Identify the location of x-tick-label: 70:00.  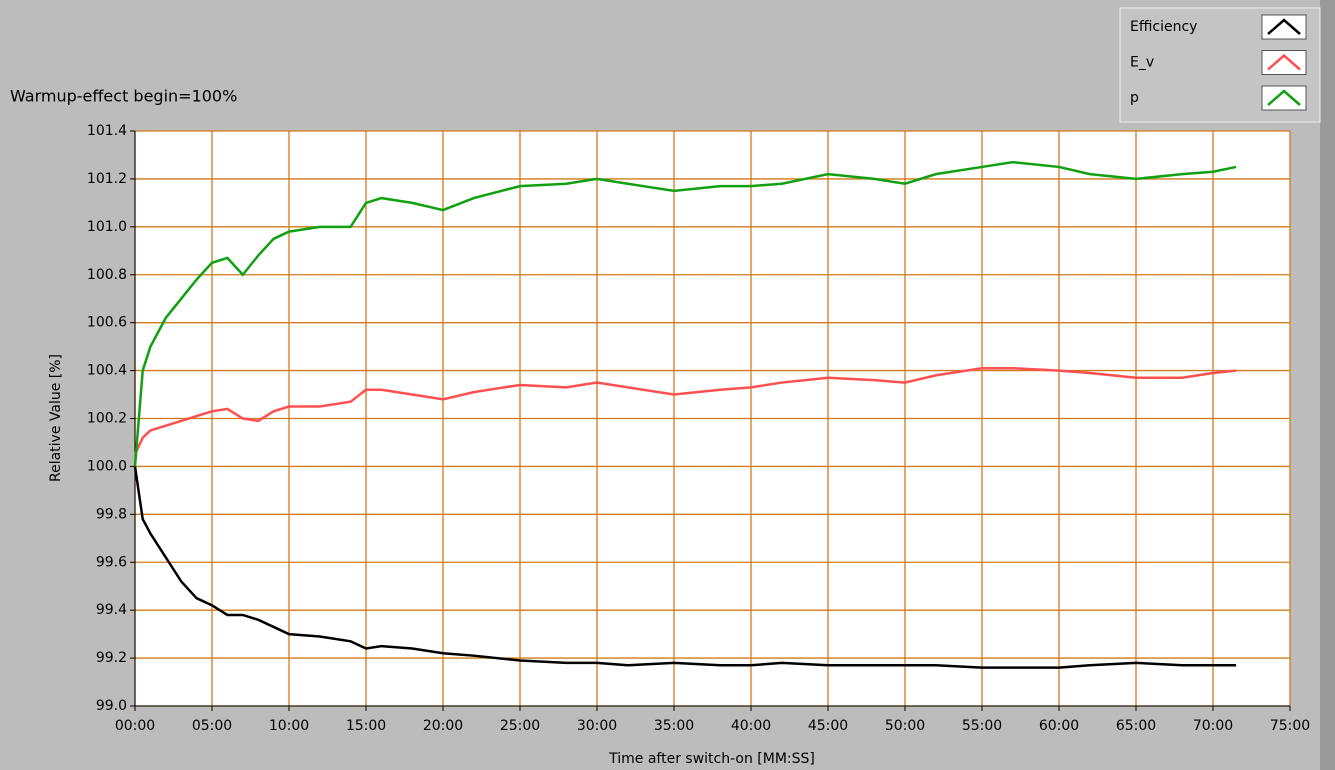
(1213, 726).